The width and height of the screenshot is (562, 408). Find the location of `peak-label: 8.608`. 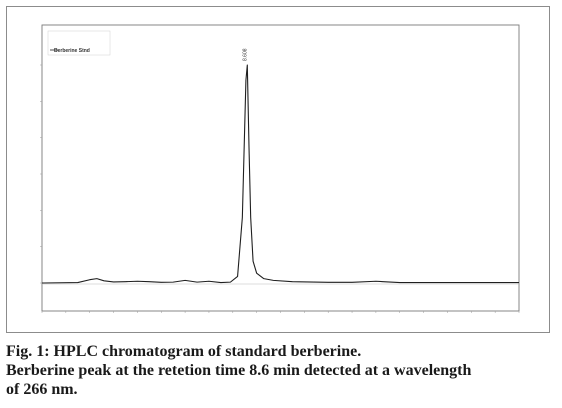

peak-label: 8.608 is located at coordinates (245, 54).